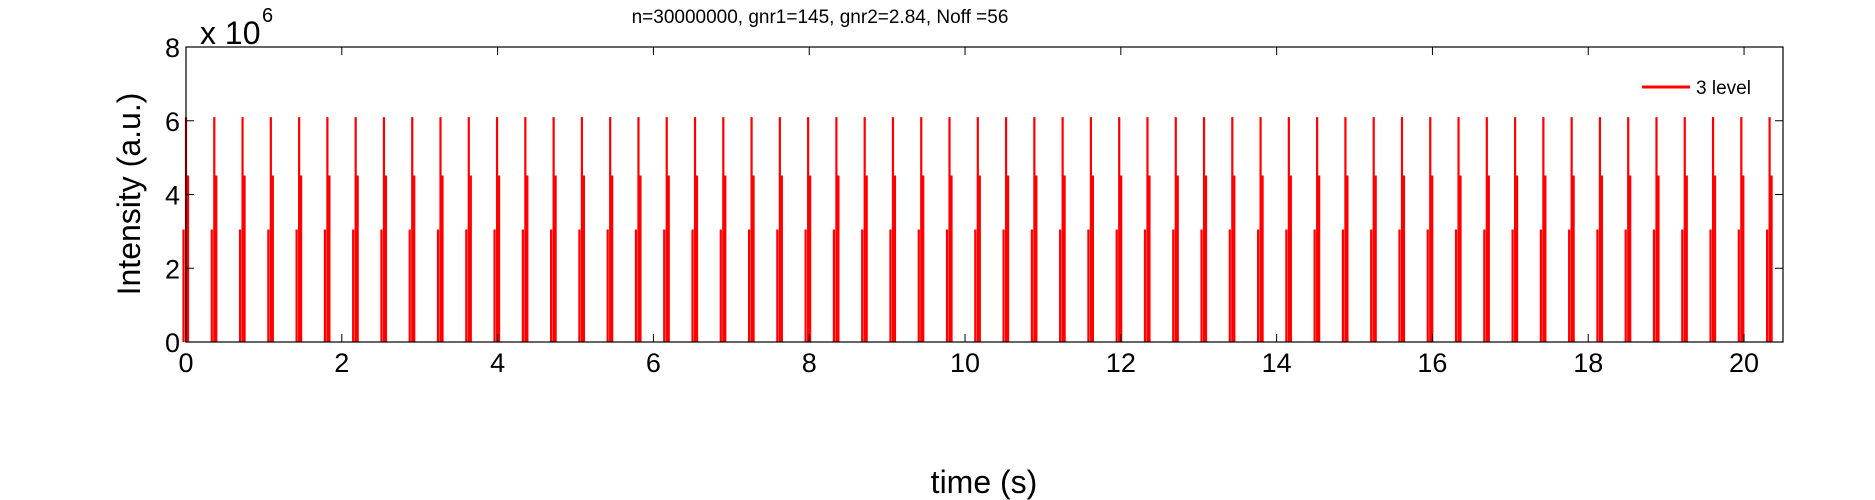 The width and height of the screenshot is (1875, 500). I want to click on x-axis-label: time (s), so click(984, 482).